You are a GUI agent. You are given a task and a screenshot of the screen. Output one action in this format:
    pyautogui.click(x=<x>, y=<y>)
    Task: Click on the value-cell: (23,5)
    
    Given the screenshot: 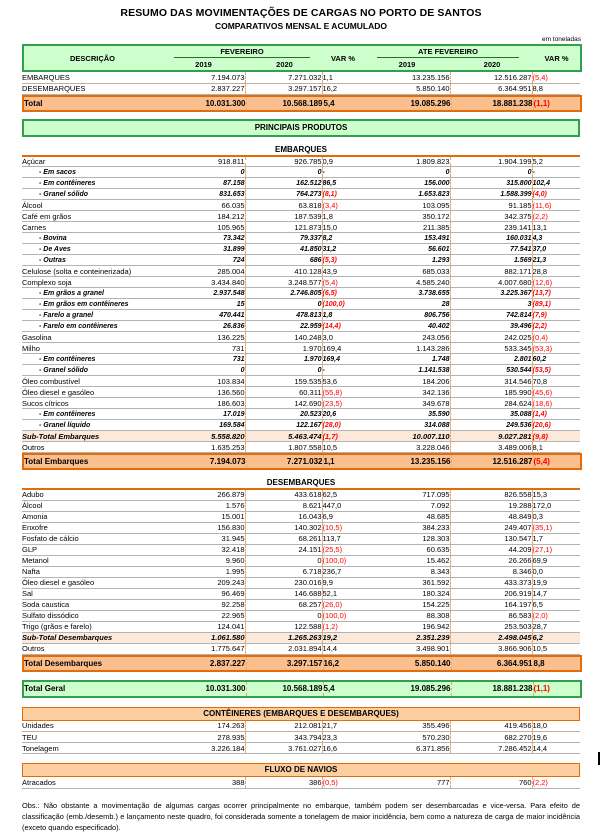 What is the action you would take?
    pyautogui.click(x=342, y=403)
    